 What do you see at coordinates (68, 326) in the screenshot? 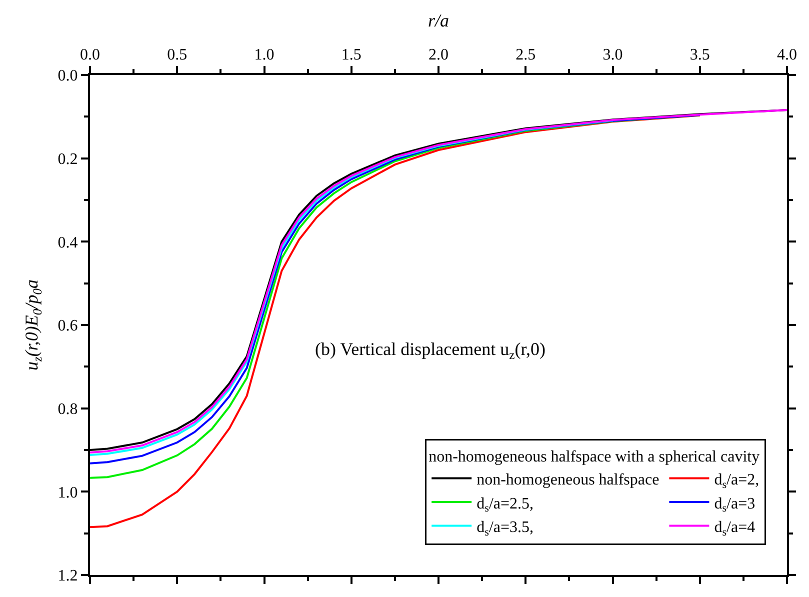
I see `y-tick-label: 0.6` at bounding box center [68, 326].